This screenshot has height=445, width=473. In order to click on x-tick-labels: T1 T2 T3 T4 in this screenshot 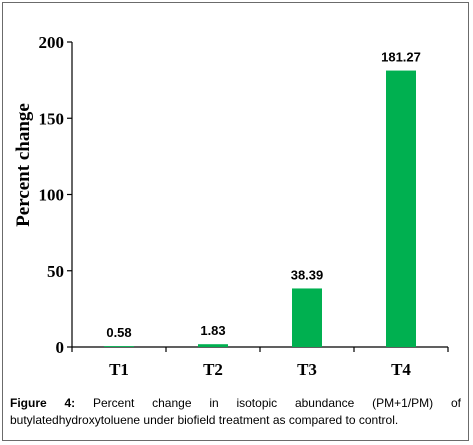, I will do `click(260, 369)`.